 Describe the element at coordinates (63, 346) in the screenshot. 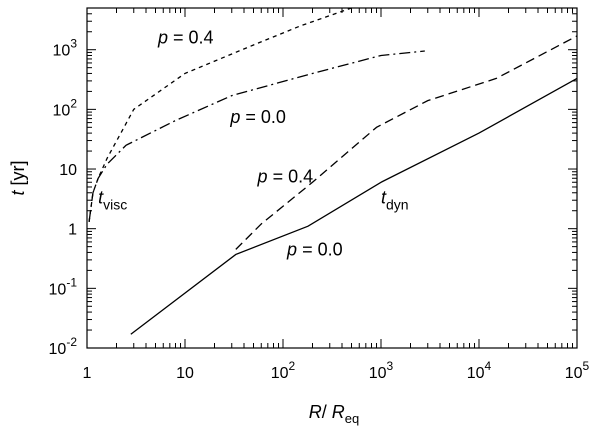

I see `y-tick-label: 10⁻²` at that location.